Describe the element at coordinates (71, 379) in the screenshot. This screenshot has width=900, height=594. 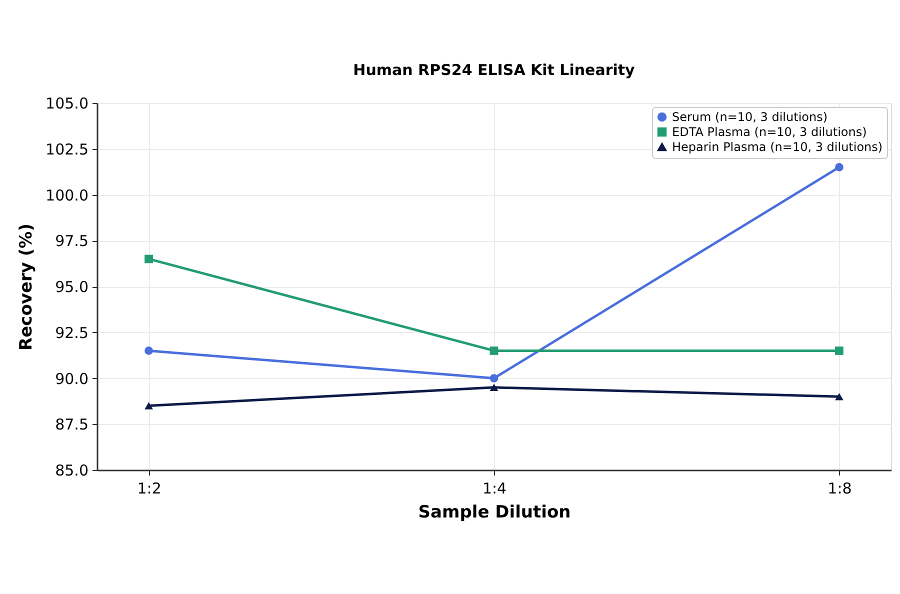
I see `y-tick-label: 90.0` at that location.